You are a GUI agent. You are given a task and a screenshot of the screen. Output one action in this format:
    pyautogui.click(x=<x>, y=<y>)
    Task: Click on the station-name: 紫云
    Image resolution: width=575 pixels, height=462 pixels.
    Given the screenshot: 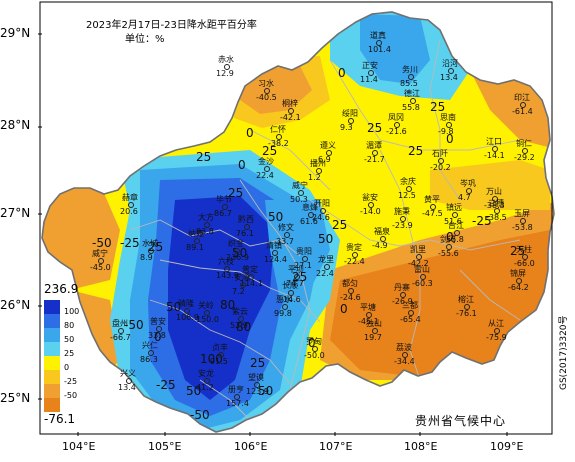 What is the action you would take?
    pyautogui.click(x=240, y=311)
    